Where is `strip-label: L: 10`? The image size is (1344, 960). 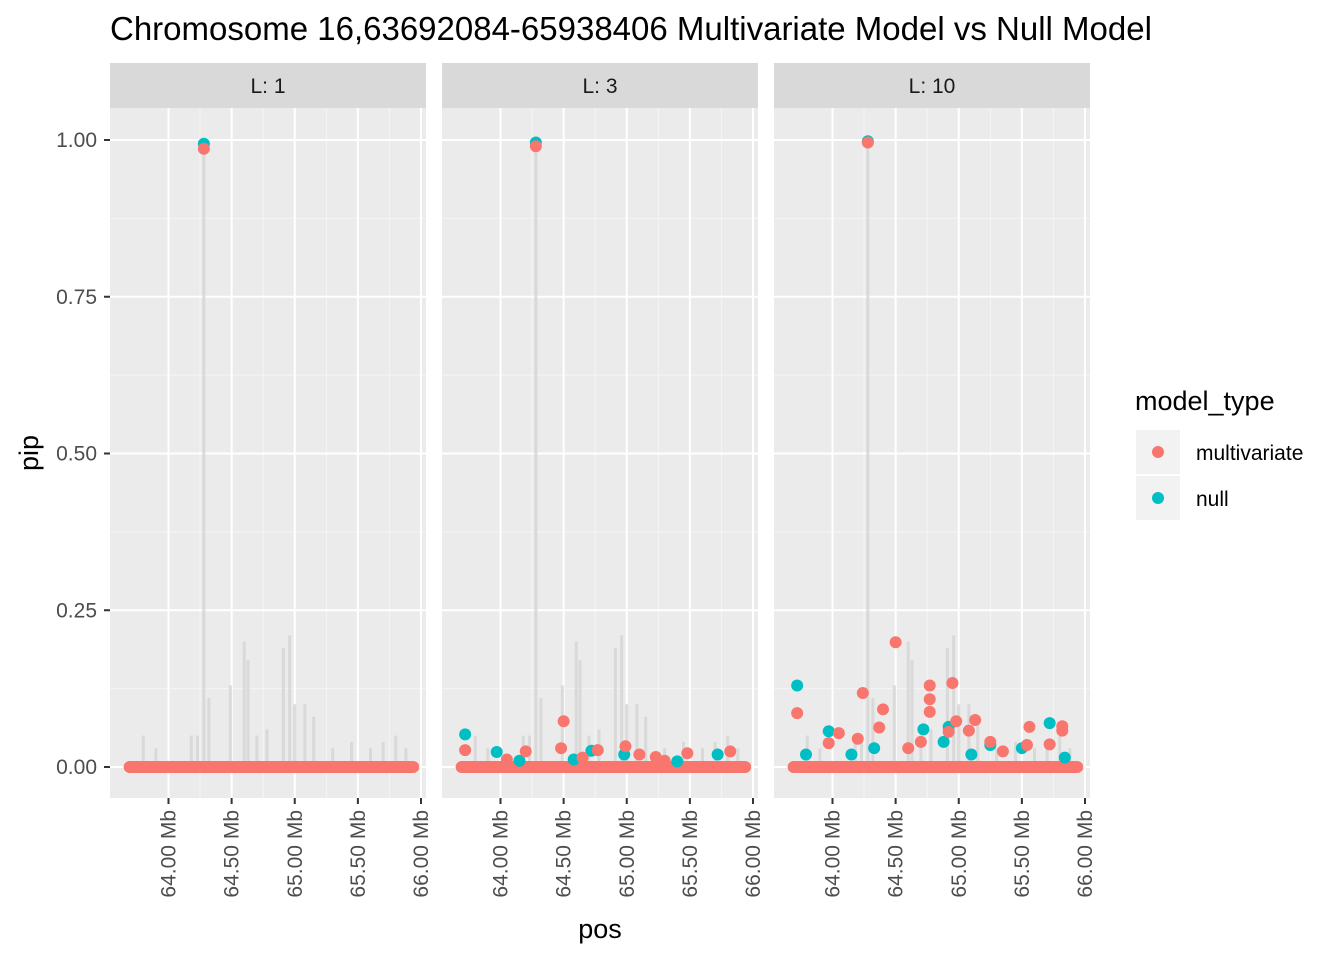
strip-label: L: 10 is located at coordinates (932, 86).